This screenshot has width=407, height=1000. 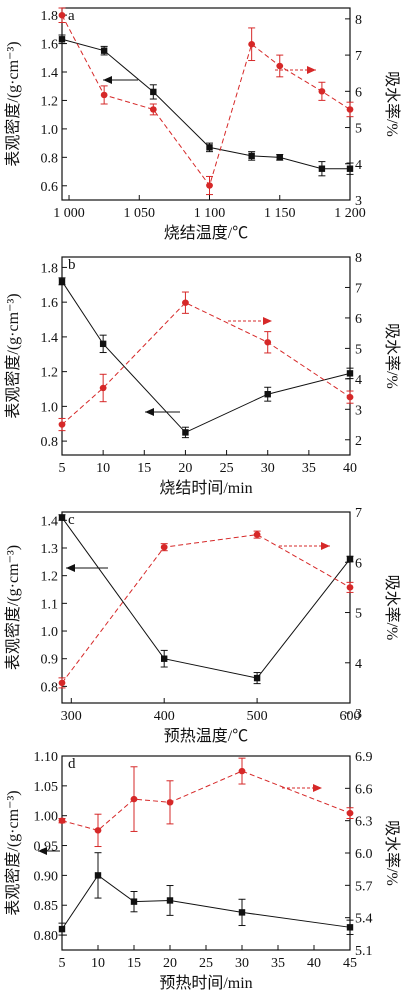 I want to click on y-right-tick-label: 6.3, so click(x=364, y=822).